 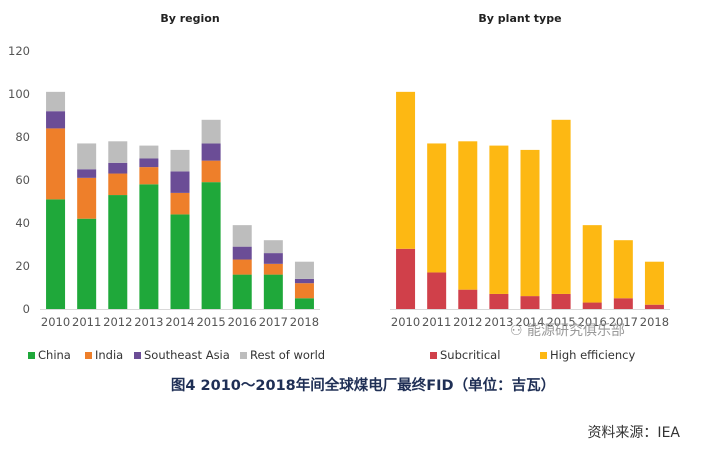 I want to click on bar-southeast-asia-2016, so click(x=242, y=253).